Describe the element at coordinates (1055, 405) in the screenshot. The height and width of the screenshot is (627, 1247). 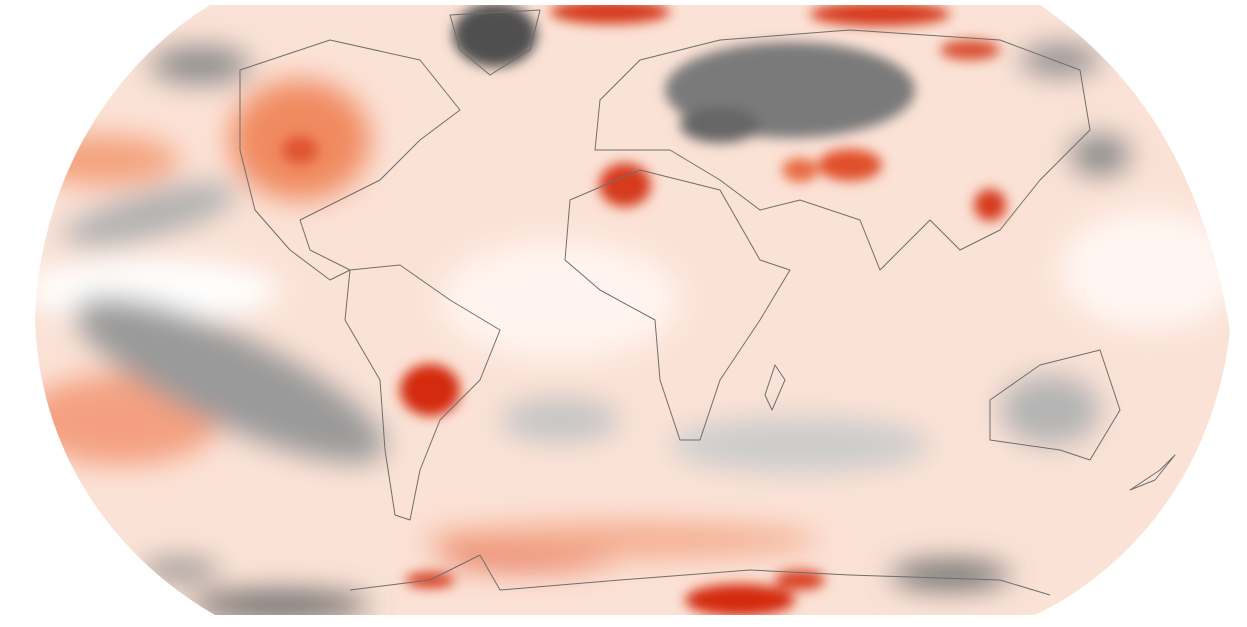
I see `australia-outline` at that location.